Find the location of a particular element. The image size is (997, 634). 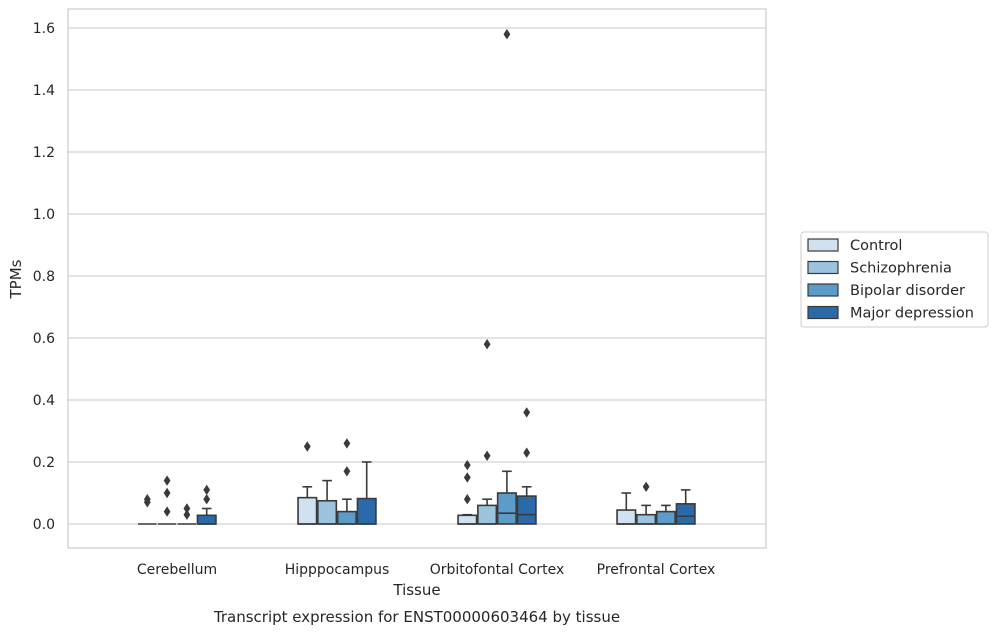

y-tick-label: 1.4 is located at coordinates (44, 91).